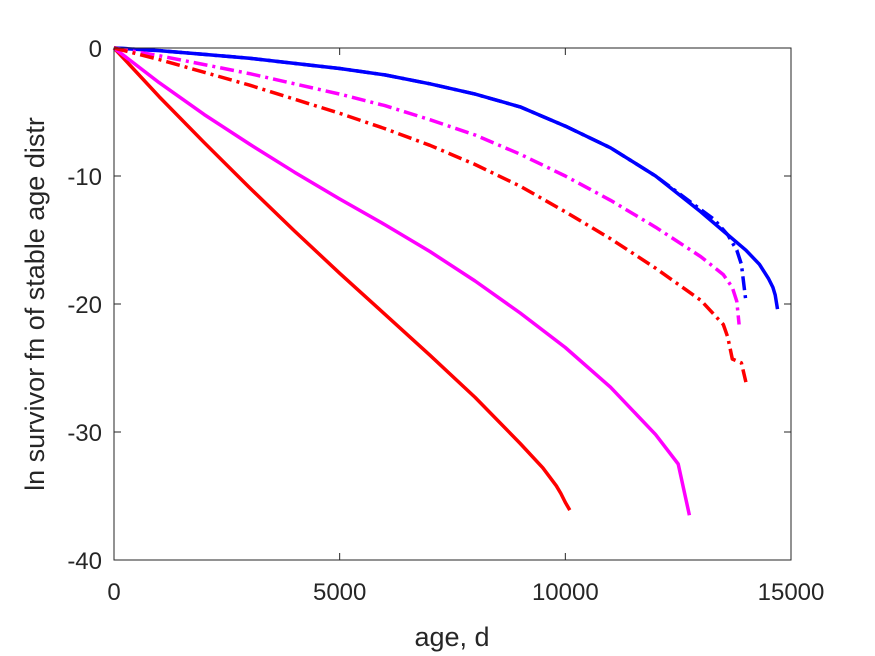  Describe the element at coordinates (339, 592) in the screenshot. I see `x-tick-label: 5000` at that location.